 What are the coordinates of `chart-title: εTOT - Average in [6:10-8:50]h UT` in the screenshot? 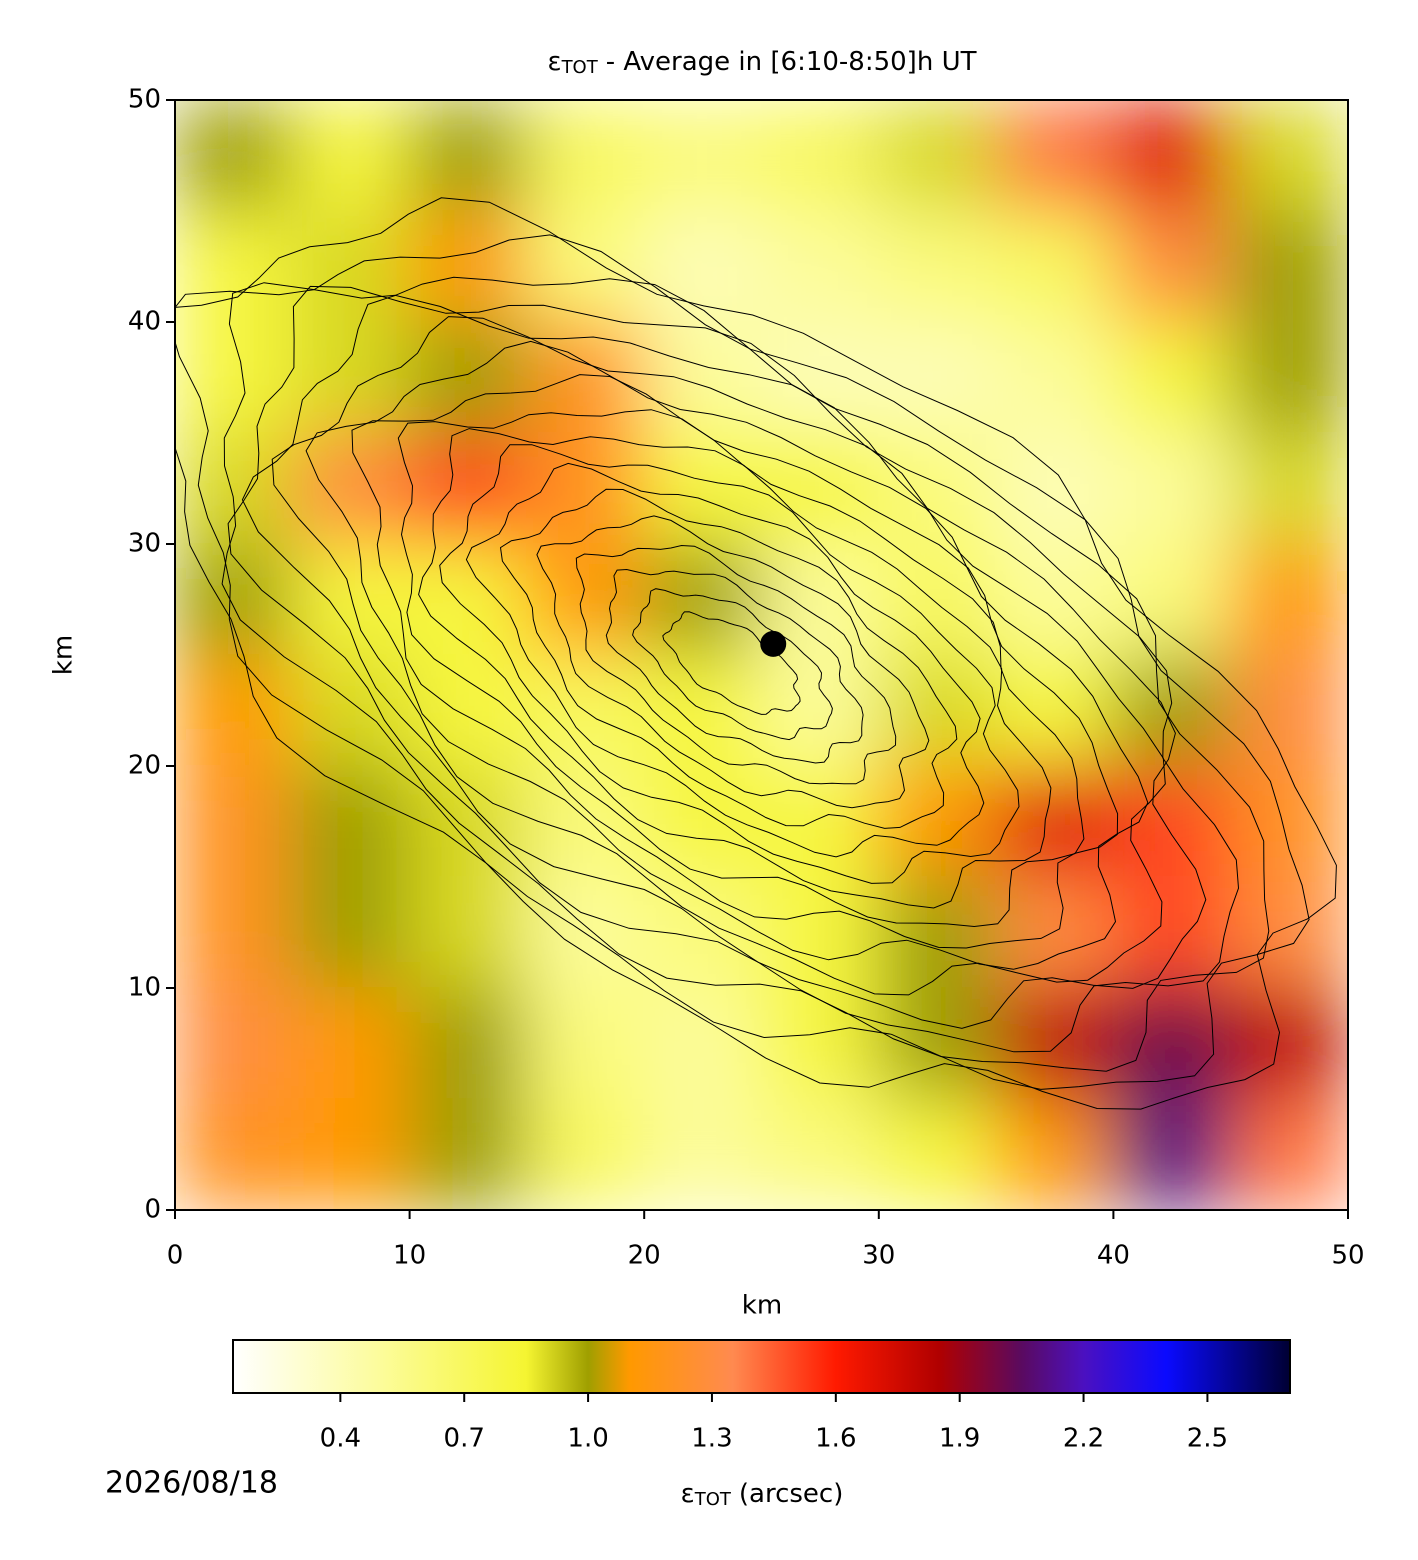 It's located at (762, 63).